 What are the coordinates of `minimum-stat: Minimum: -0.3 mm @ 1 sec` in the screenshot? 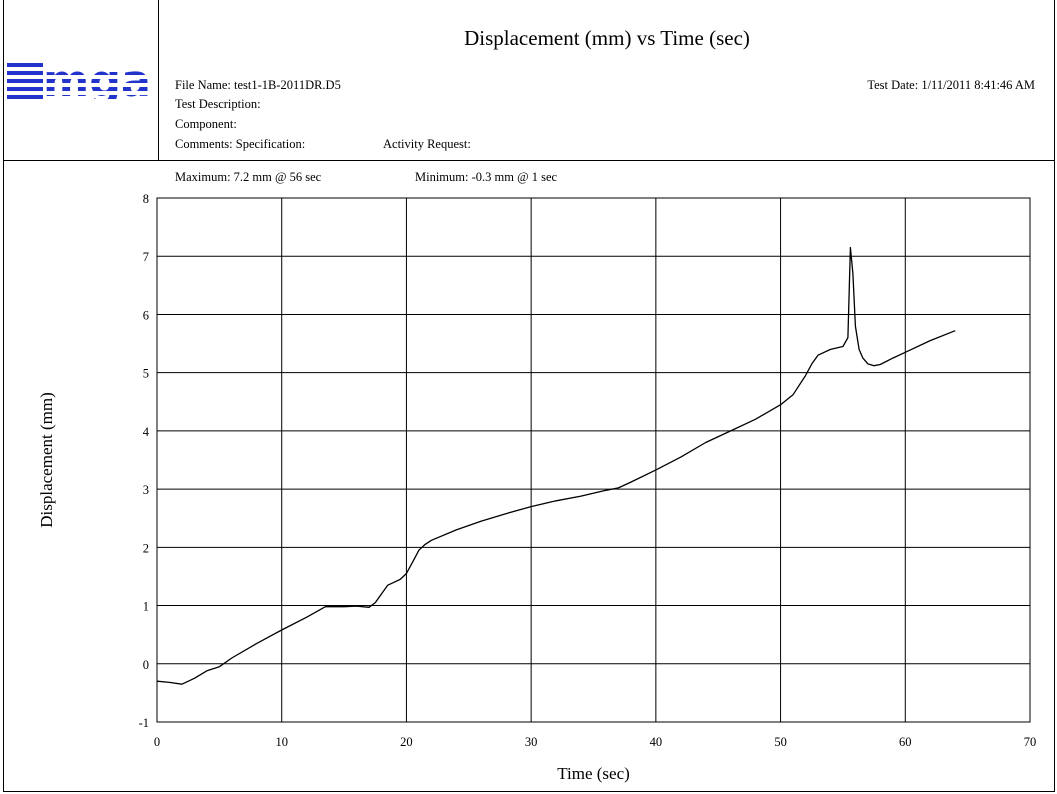 It's located at (486, 177).